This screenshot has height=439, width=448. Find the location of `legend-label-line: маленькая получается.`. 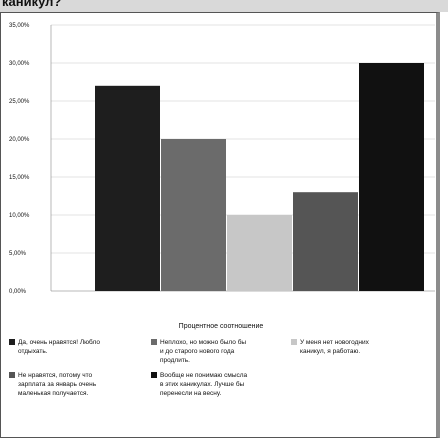

legend-label-line: маленькая получается. is located at coordinates (53, 393).